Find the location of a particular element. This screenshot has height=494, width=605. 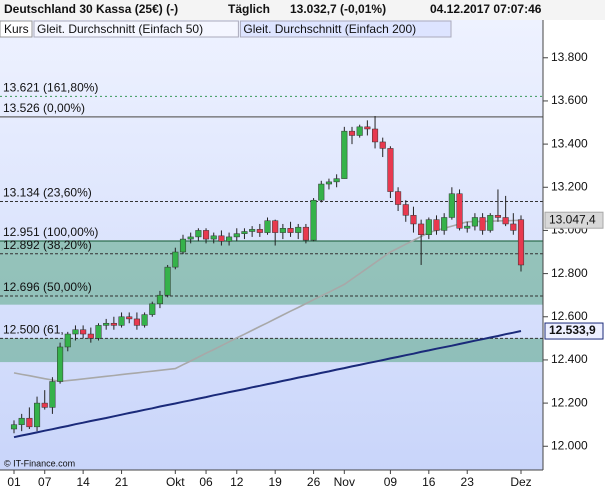

level-label: 12.892 (38,20%) is located at coordinates (47, 245).